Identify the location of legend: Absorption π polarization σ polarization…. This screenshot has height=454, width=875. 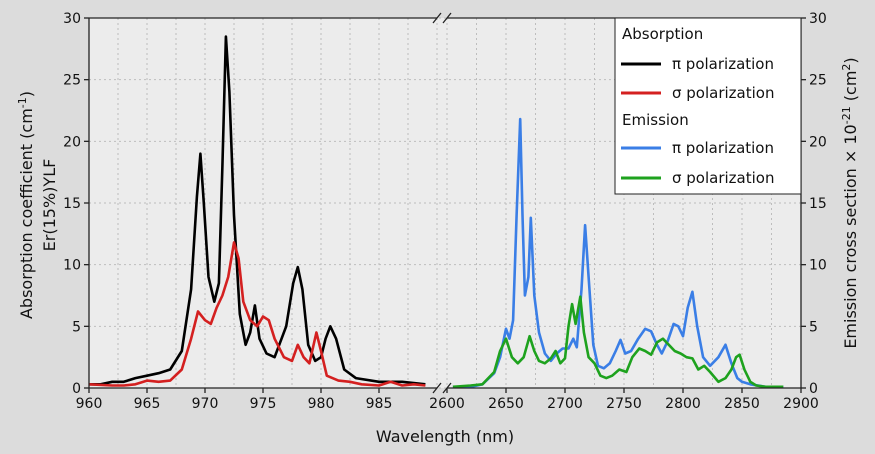
(708, 106).